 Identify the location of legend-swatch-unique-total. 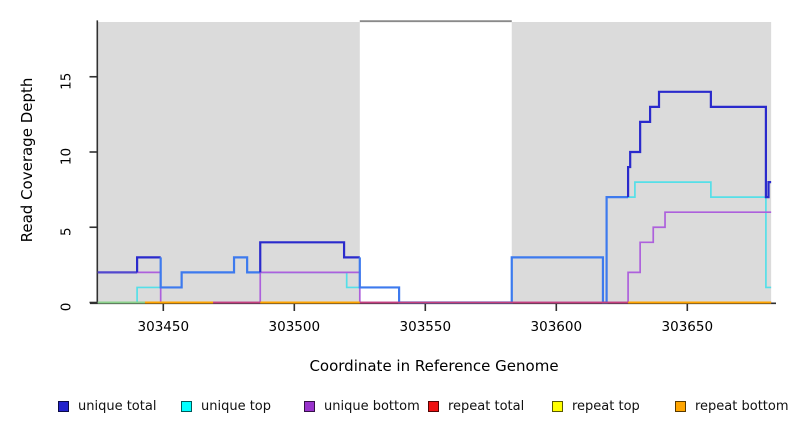
(63, 406).